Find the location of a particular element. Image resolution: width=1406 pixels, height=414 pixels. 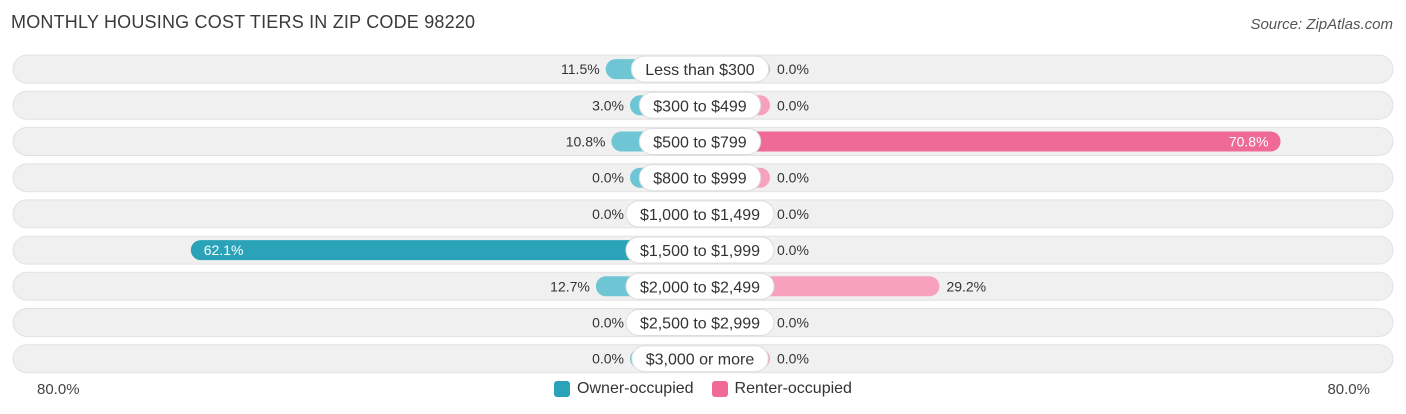

chart-row: 12.7% 29.2% $2,000 to $2,499 is located at coordinates (703, 286).